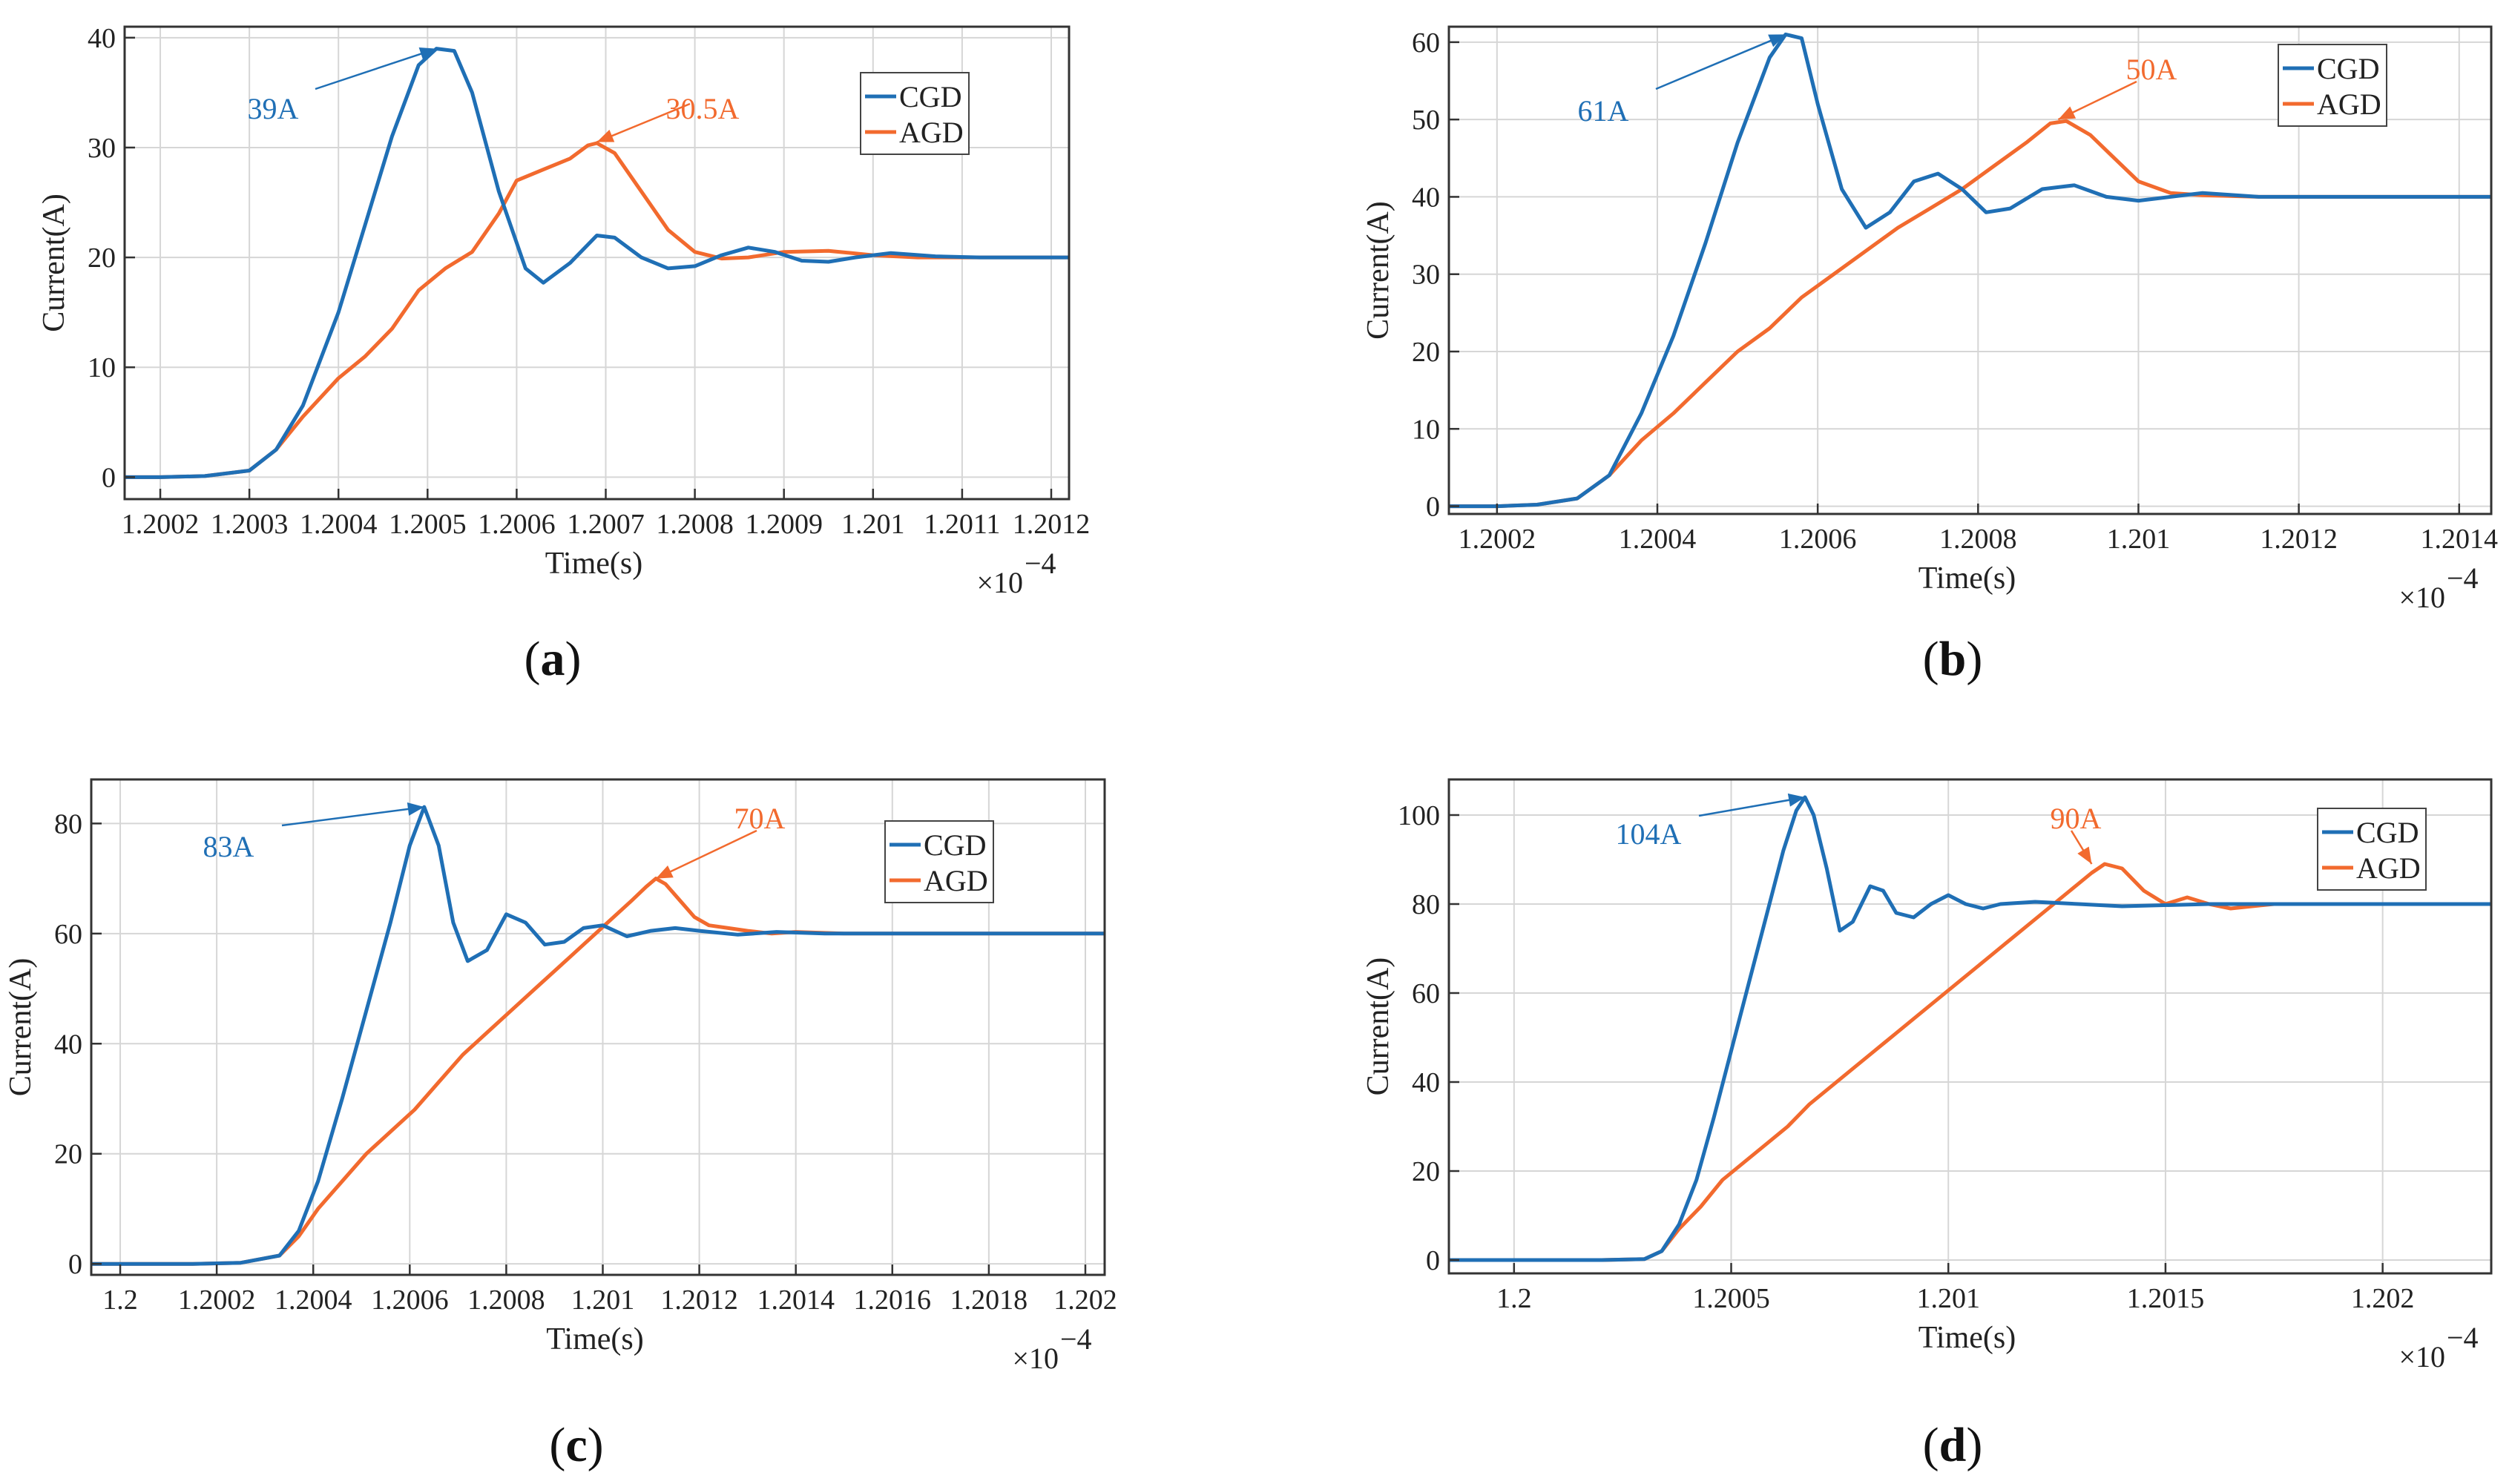 Image resolution: width=2512 pixels, height=1484 pixels. I want to click on x-tick-label: 1.2018, so click(989, 1300).